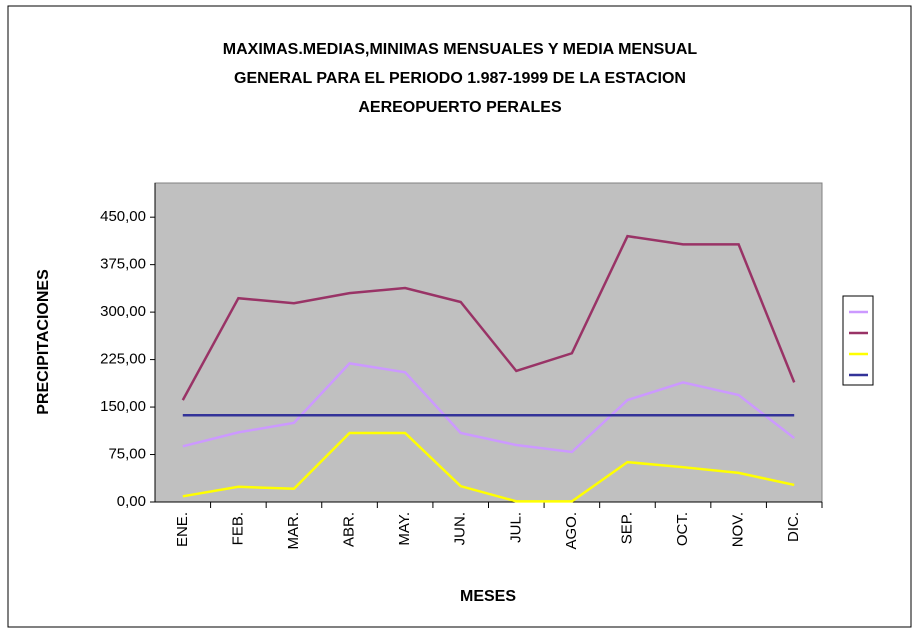 This screenshot has height=628, width=912. What do you see at coordinates (123, 216) in the screenshot?
I see `y-tick-label: 450,00` at bounding box center [123, 216].